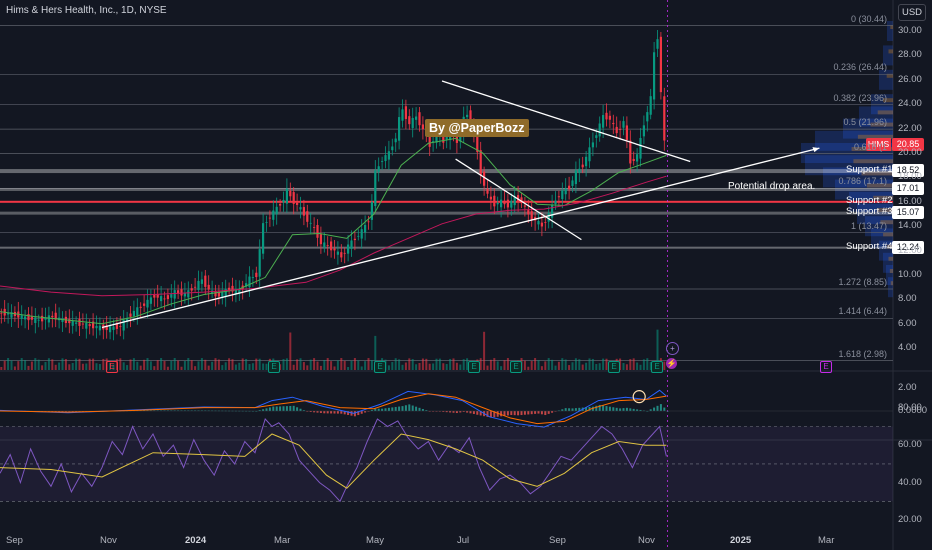 This screenshot has height=550, width=932. What do you see at coordinates (868, 18) in the screenshot?
I see `fib-level-label: 0 (30.44)` at bounding box center [868, 18].